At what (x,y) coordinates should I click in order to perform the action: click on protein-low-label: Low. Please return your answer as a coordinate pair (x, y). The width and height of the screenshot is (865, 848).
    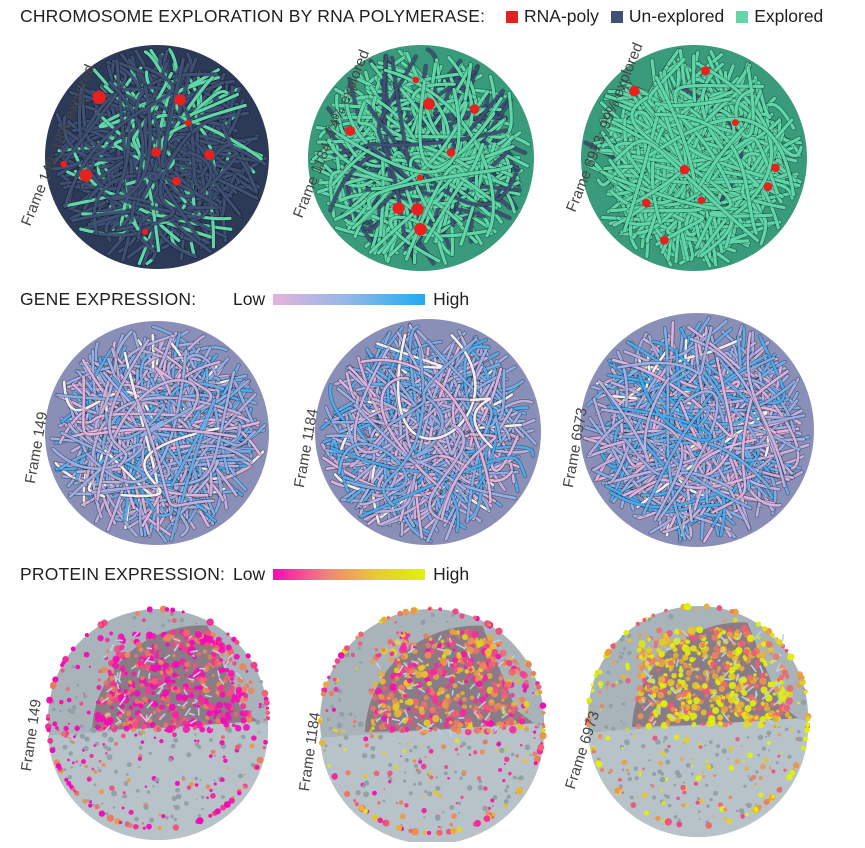
    Looking at the image, I should click on (249, 574).